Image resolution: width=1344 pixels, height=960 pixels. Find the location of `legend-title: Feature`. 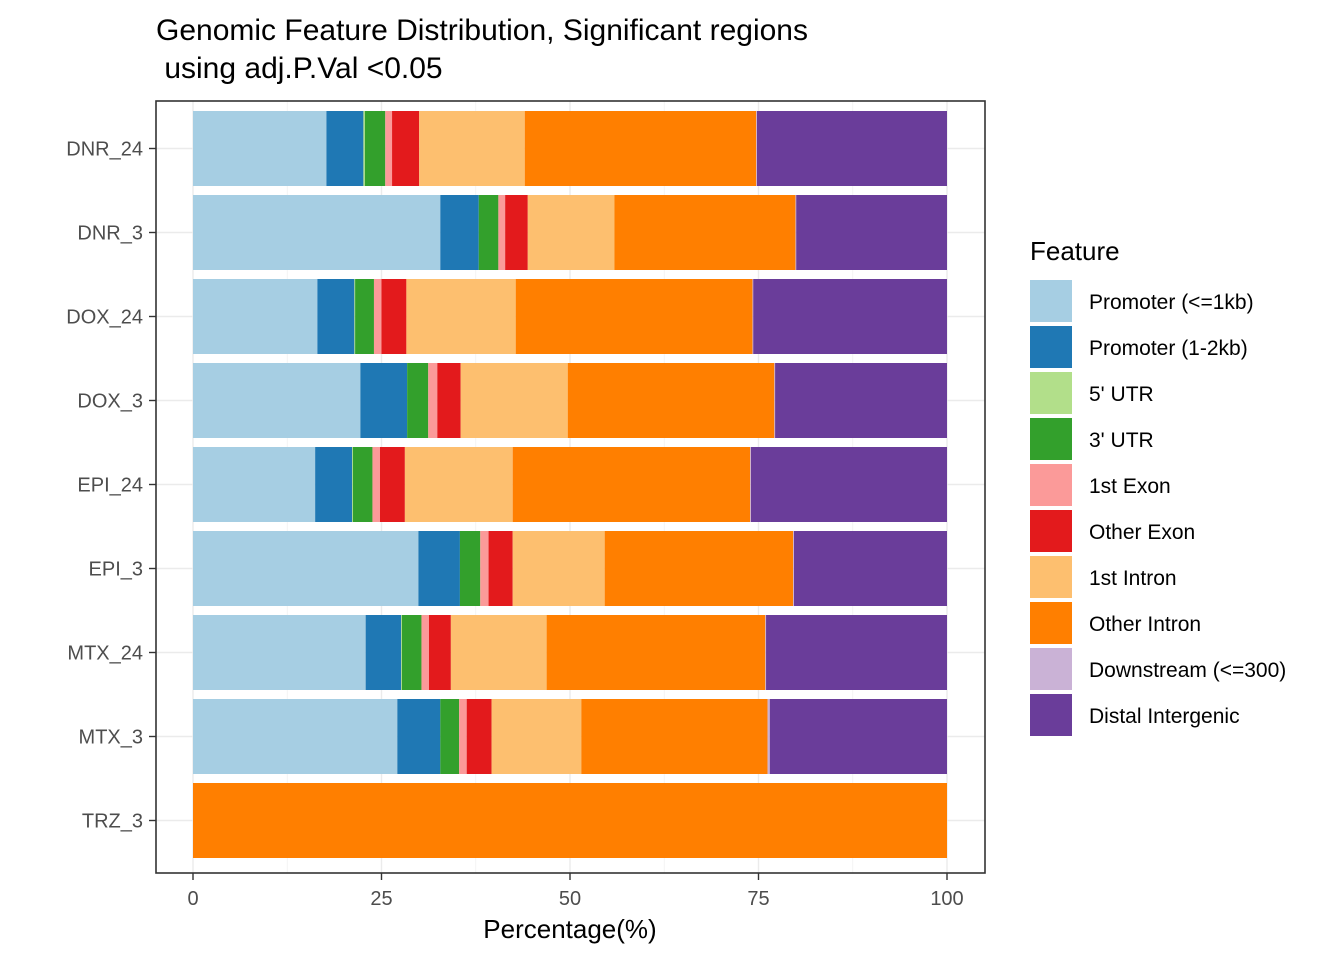

legend-title: Feature is located at coordinates (1075, 251).